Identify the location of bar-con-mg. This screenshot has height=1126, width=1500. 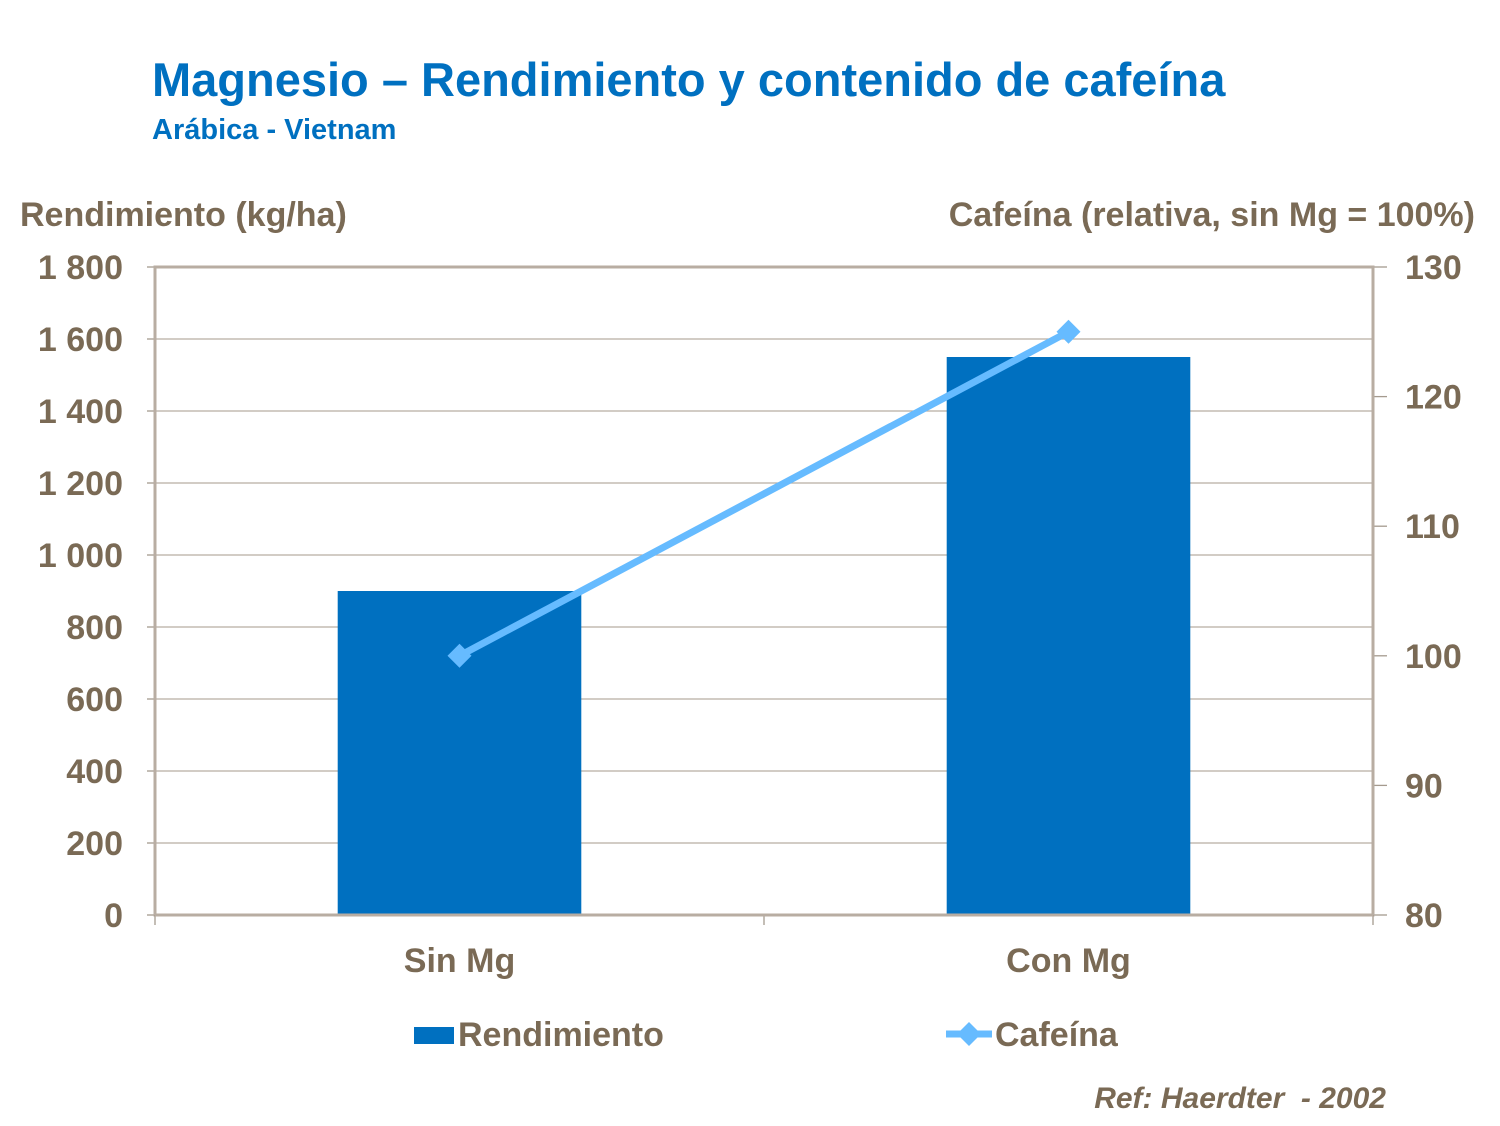
(1068, 636).